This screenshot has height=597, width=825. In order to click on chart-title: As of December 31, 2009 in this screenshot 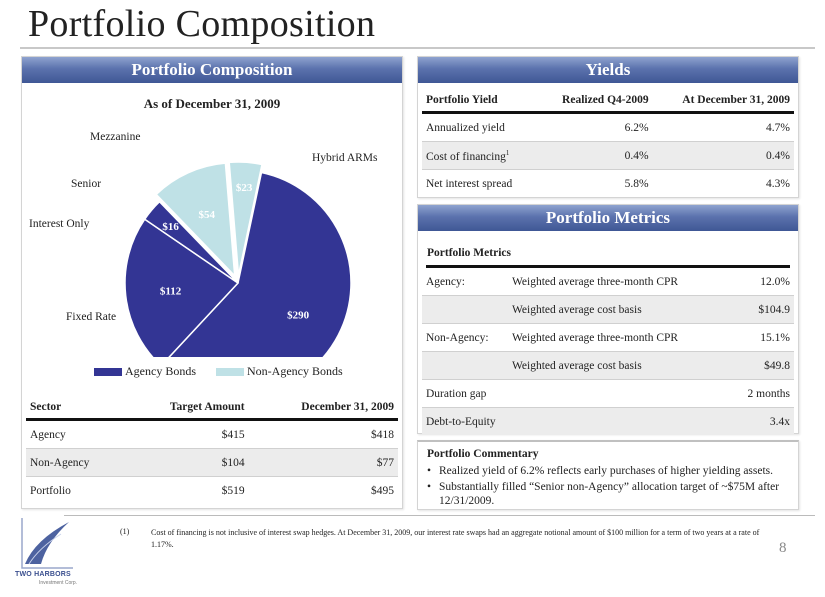, I will do `click(212, 103)`.